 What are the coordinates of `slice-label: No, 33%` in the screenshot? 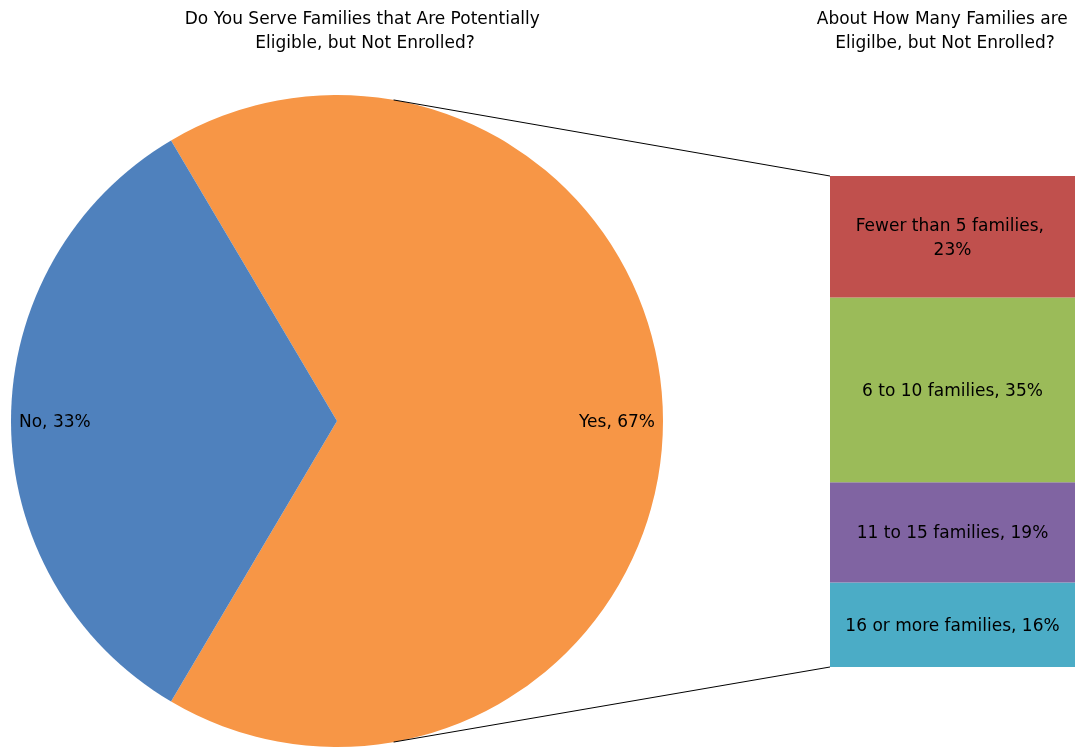 It's located at (55, 421).